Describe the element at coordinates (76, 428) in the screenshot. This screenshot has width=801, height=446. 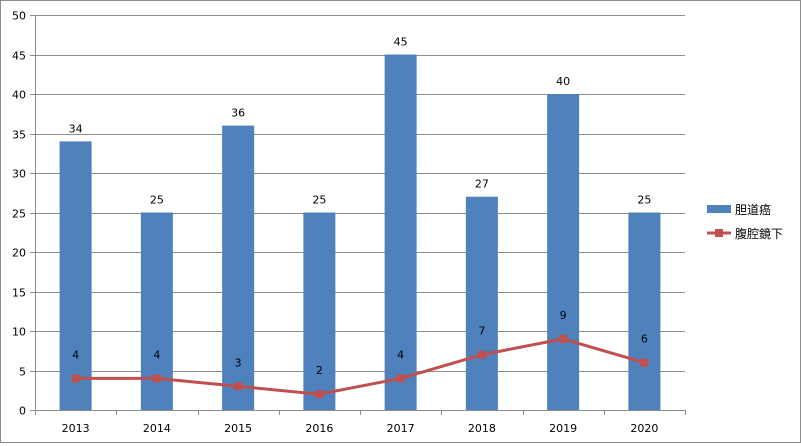
I see `x-tick-label: 2013` at that location.